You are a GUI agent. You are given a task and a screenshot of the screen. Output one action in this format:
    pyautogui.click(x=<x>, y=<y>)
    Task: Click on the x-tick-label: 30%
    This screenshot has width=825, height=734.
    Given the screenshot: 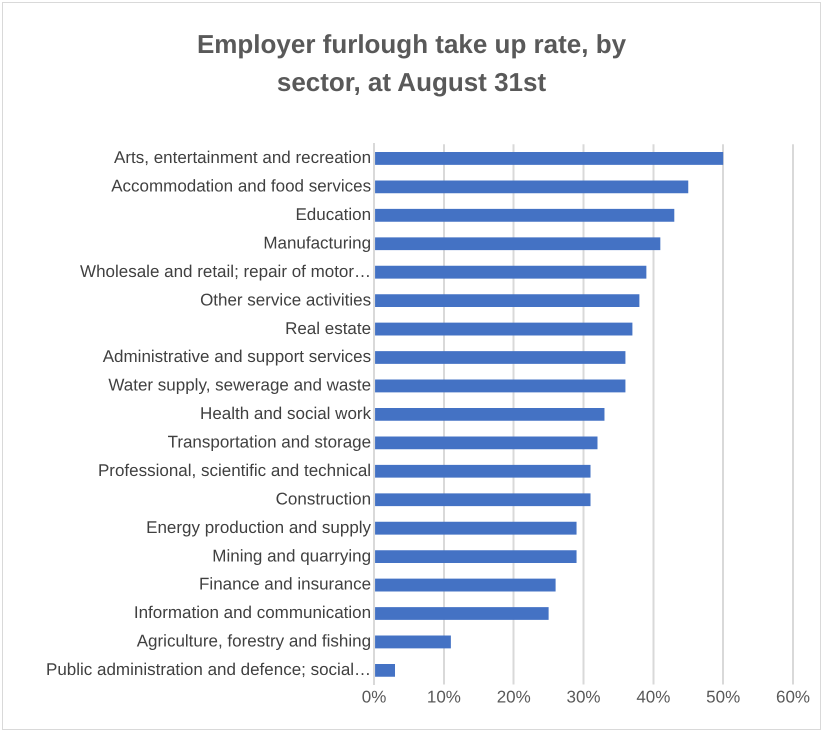 What is the action you would take?
    pyautogui.click(x=583, y=696)
    